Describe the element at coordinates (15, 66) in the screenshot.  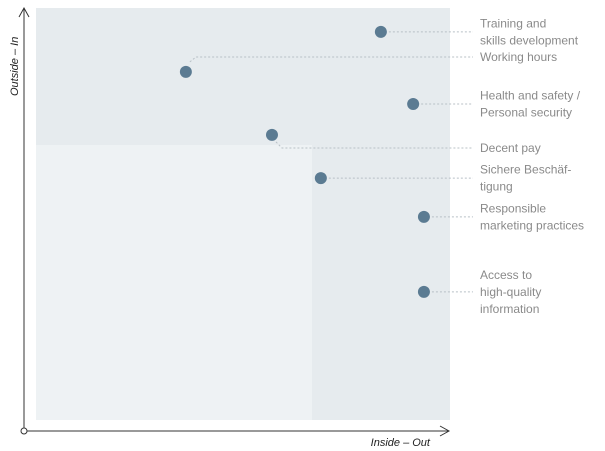
I see `y-axis-label: Outside – In` at that location.